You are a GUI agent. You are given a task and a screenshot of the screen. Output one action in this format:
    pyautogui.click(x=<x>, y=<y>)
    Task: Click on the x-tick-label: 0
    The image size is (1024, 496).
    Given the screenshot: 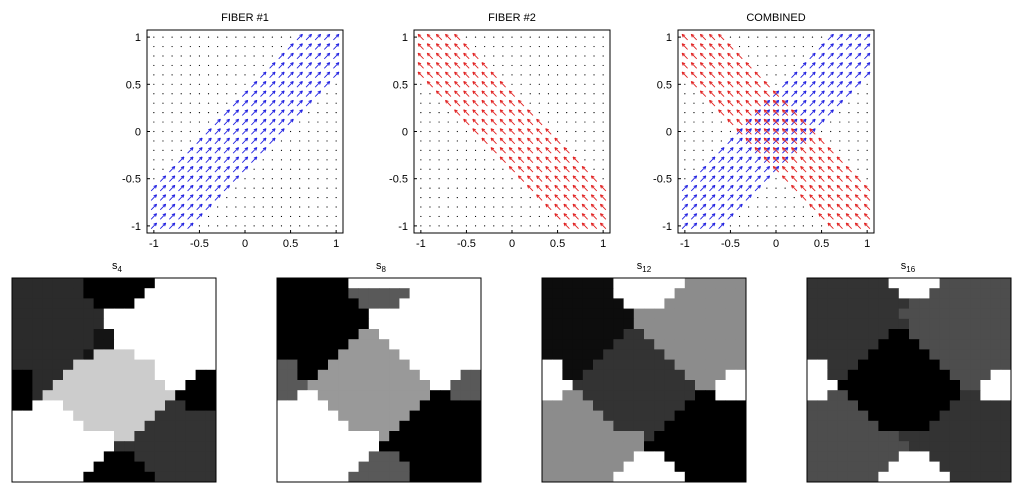 What is the action you would take?
    pyautogui.click(x=776, y=244)
    